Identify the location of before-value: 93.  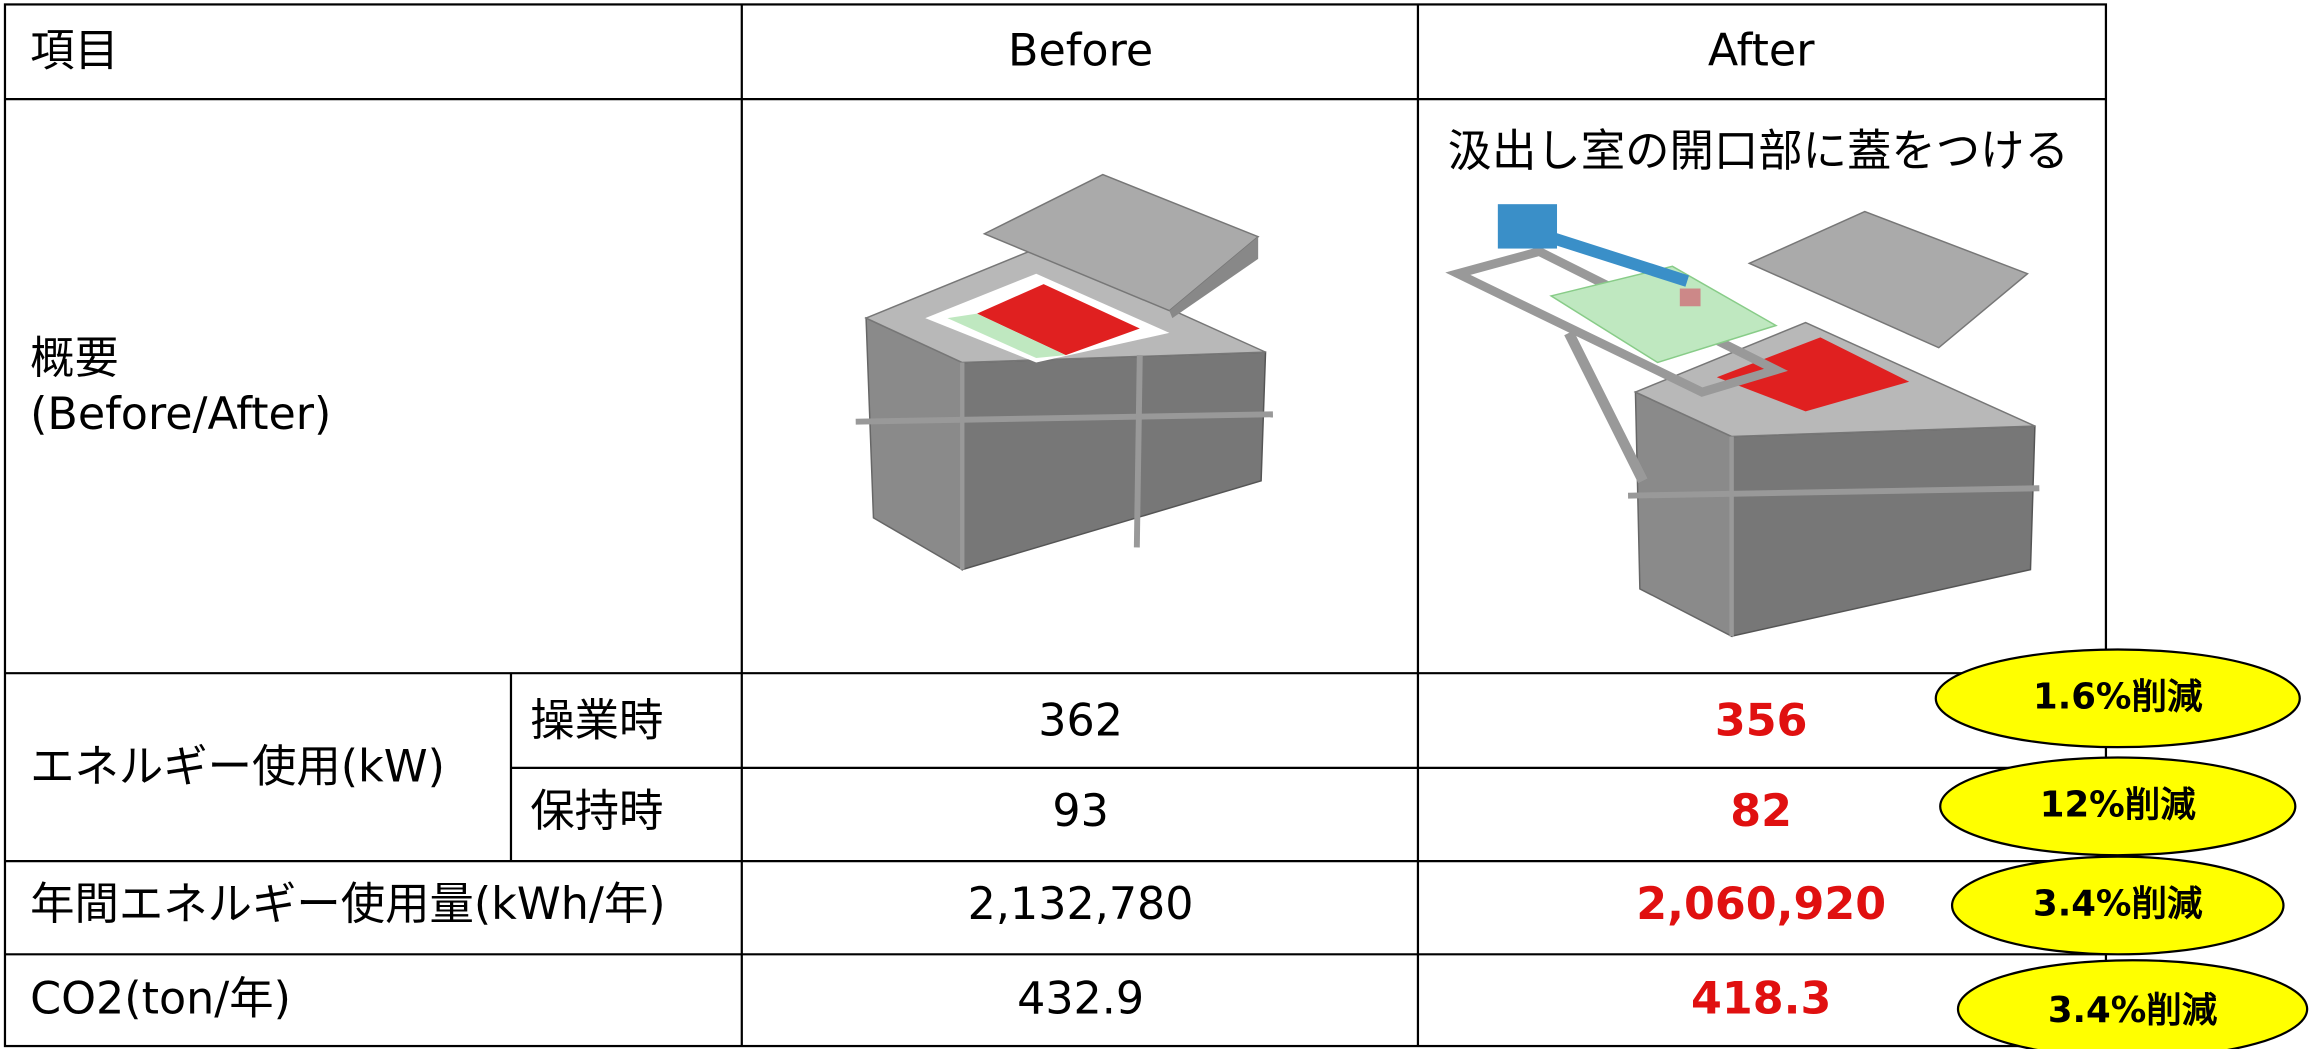
(1080, 811).